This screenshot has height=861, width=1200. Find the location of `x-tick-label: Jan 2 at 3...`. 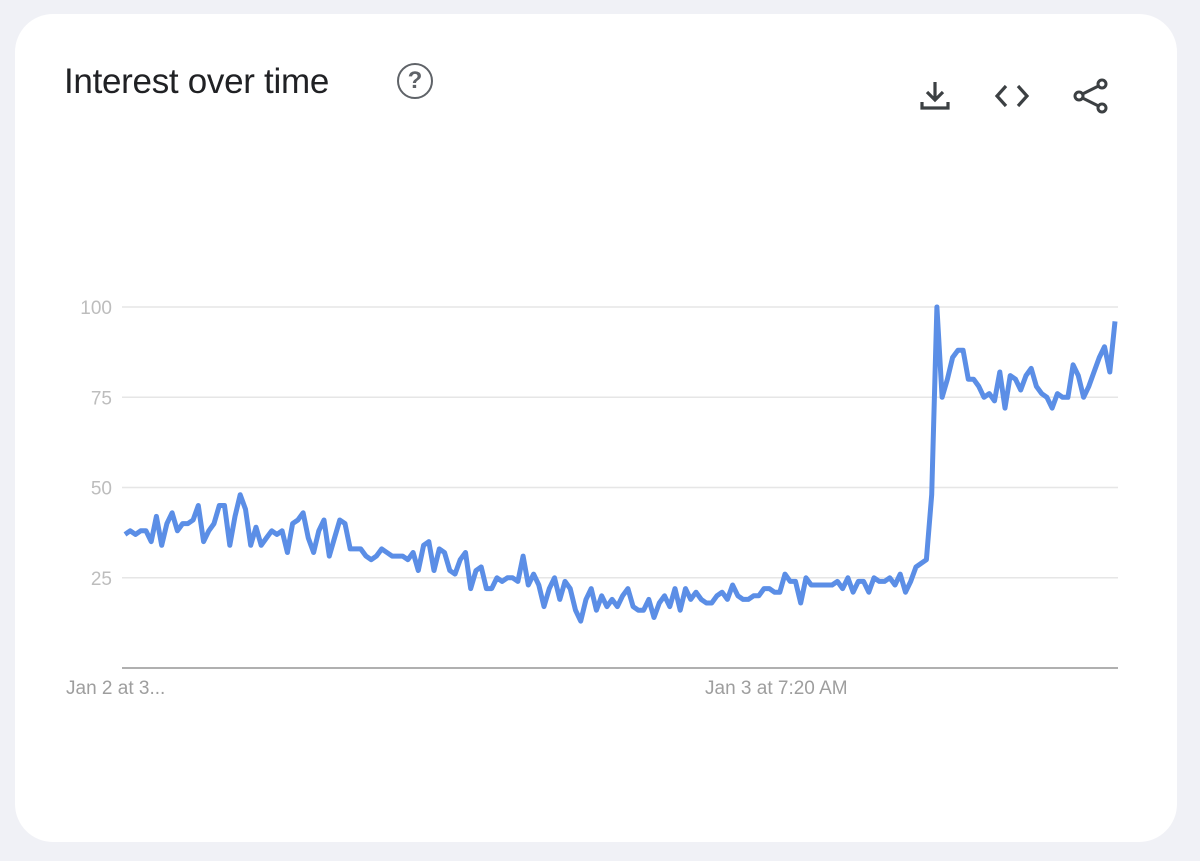

x-tick-label: Jan 2 at 3... is located at coordinates (115, 688).